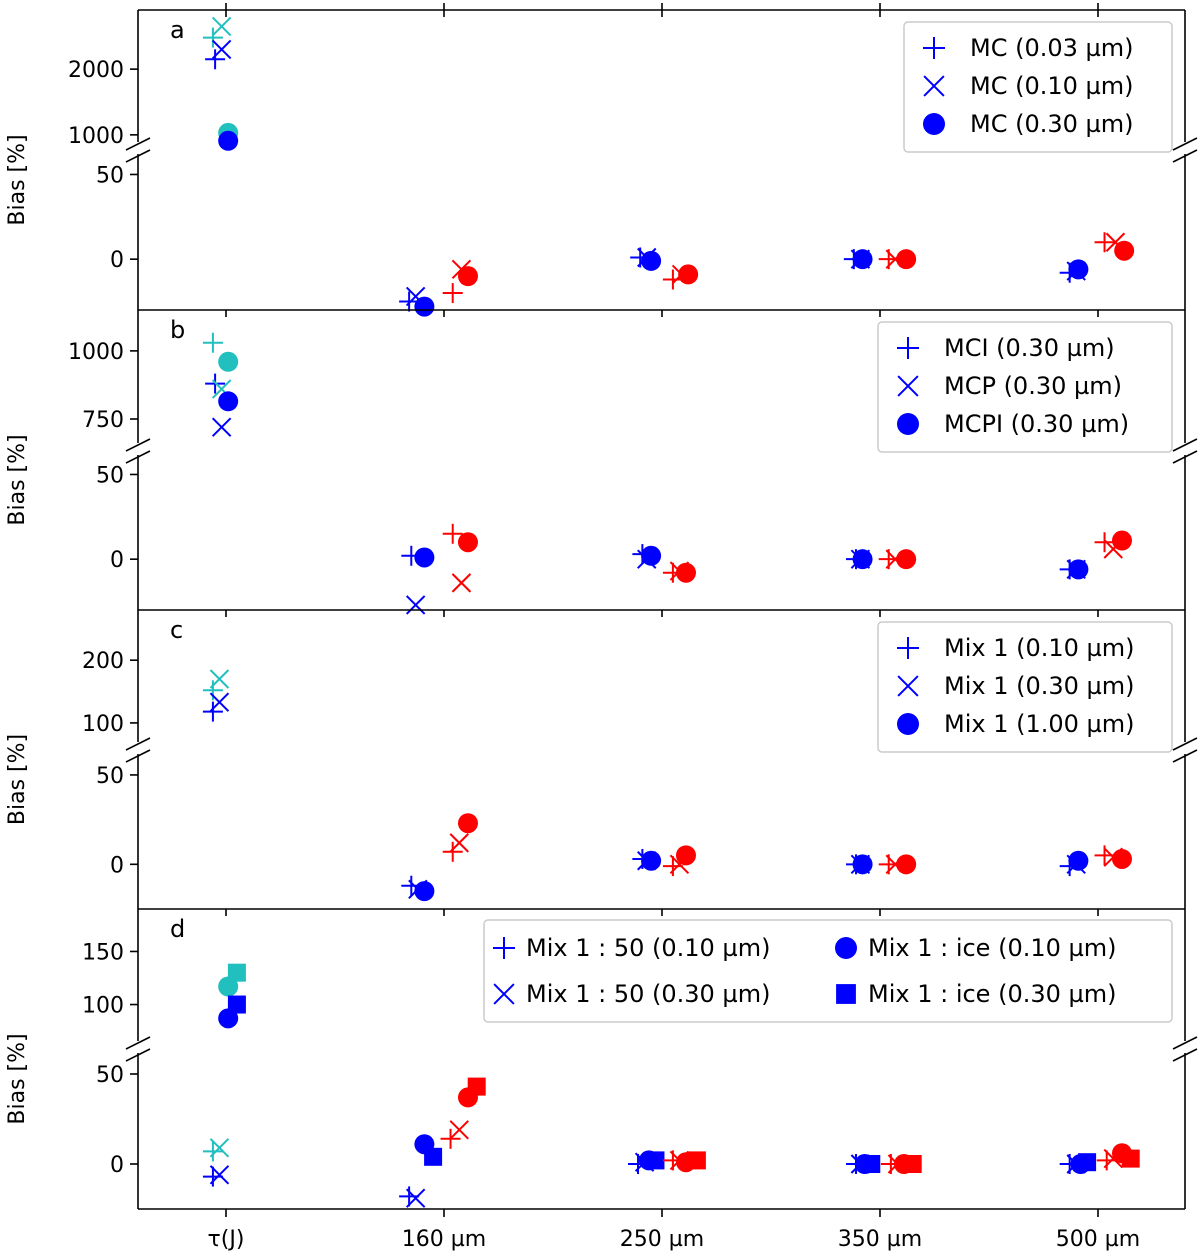 This screenshot has width=1200, height=1256. What do you see at coordinates (992, 948) in the screenshot?
I see `legend-label: Mix 1 : ice (0.10 µm)` at bounding box center [992, 948].